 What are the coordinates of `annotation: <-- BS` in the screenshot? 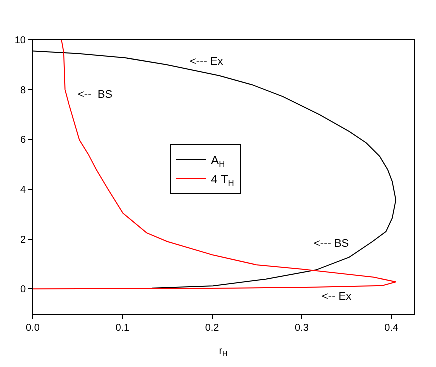 It's located at (95, 95).